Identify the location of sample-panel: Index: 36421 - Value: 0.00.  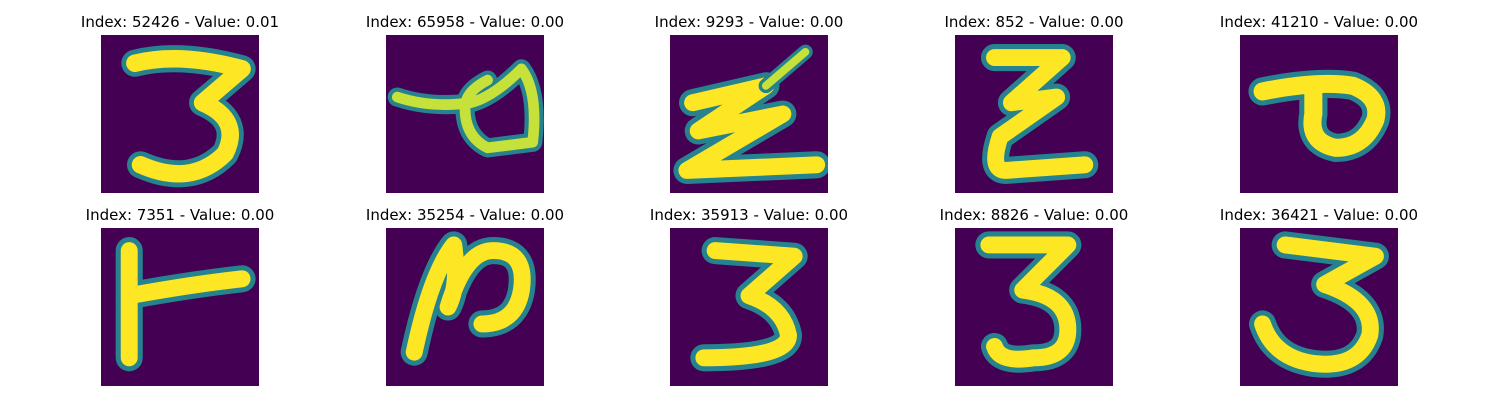
(1319, 300).